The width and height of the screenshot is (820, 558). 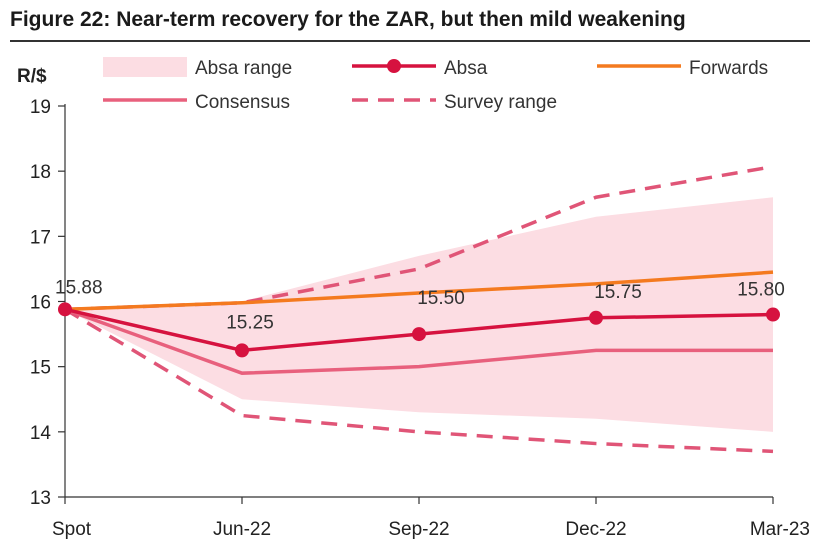 What do you see at coordinates (41, 433) in the screenshot?
I see `y-tick-label: 14` at bounding box center [41, 433].